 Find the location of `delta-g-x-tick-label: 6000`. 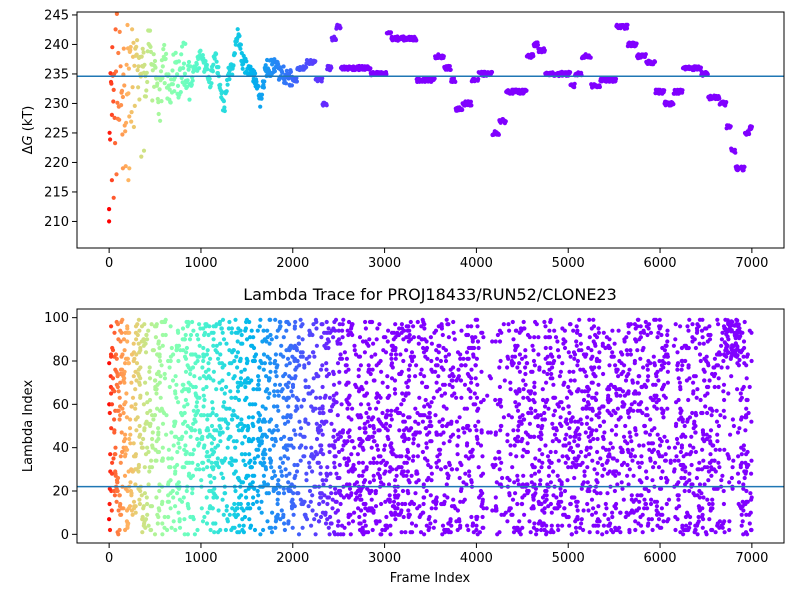

delta-g-x-tick-label: 6000 is located at coordinates (659, 263).